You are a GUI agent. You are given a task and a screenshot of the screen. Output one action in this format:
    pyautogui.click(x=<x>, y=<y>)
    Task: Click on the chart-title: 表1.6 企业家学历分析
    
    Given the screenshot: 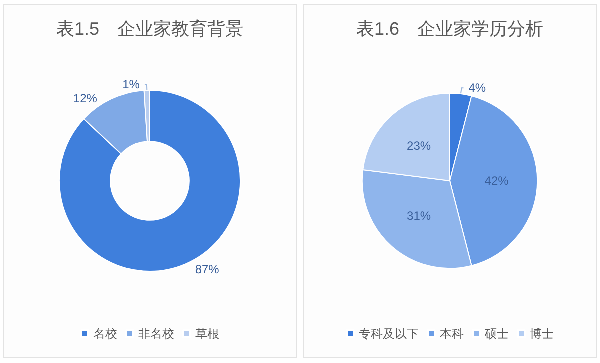 What is the action you would take?
    pyautogui.click(x=450, y=29)
    